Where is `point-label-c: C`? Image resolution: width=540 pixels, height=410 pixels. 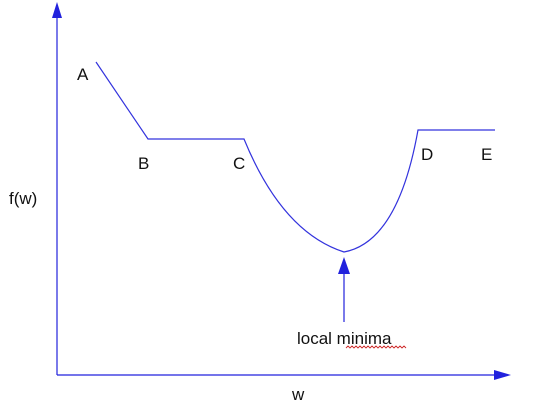 point-label-c: C is located at coordinates (239, 163).